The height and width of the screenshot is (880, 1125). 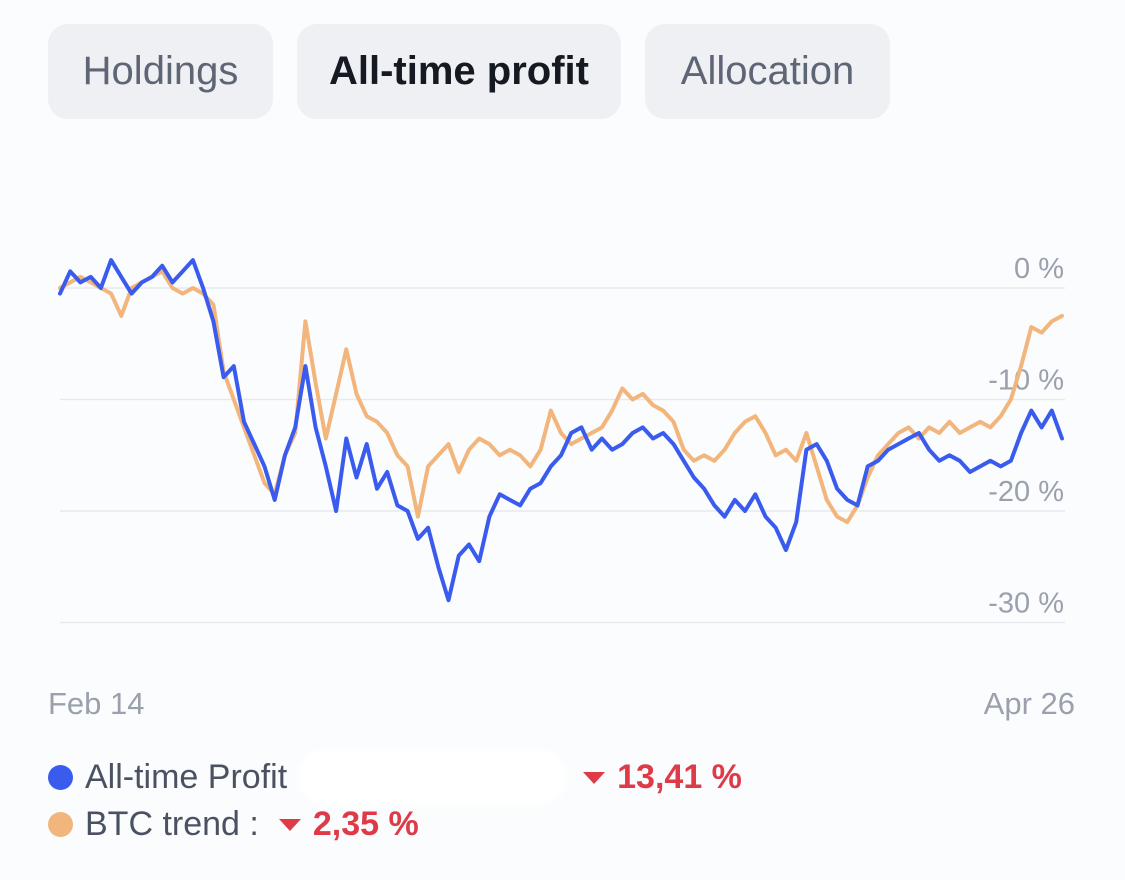 I want to click on tab-all-time-profit: All-time profit, so click(x=459, y=71).